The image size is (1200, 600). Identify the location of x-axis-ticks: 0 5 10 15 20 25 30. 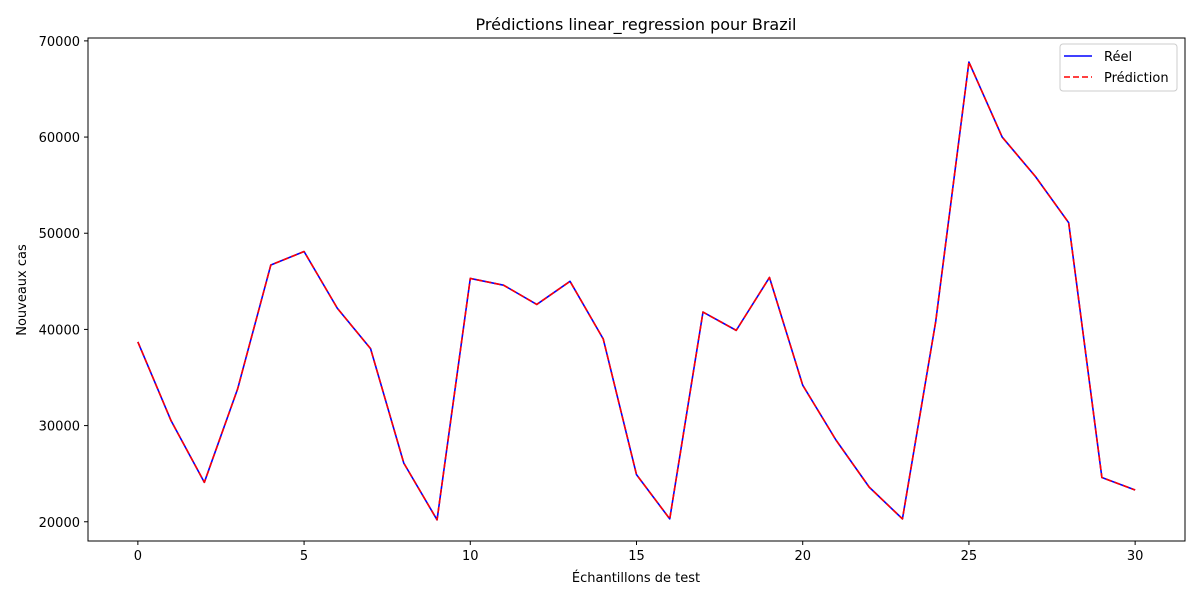
(639, 552).